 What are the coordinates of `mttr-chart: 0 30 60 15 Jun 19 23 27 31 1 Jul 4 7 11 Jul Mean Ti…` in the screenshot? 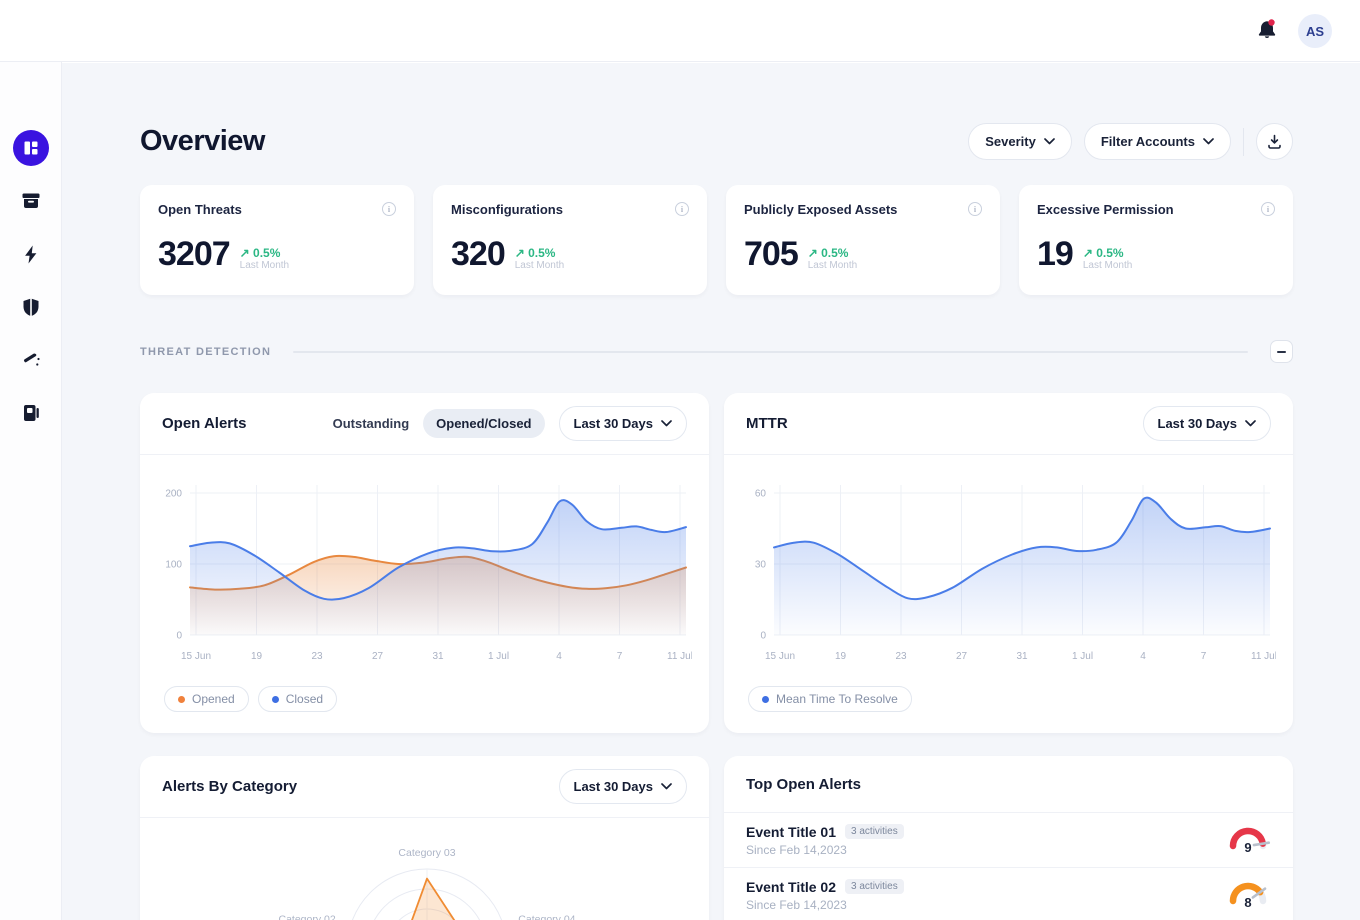 It's located at (1008, 583).